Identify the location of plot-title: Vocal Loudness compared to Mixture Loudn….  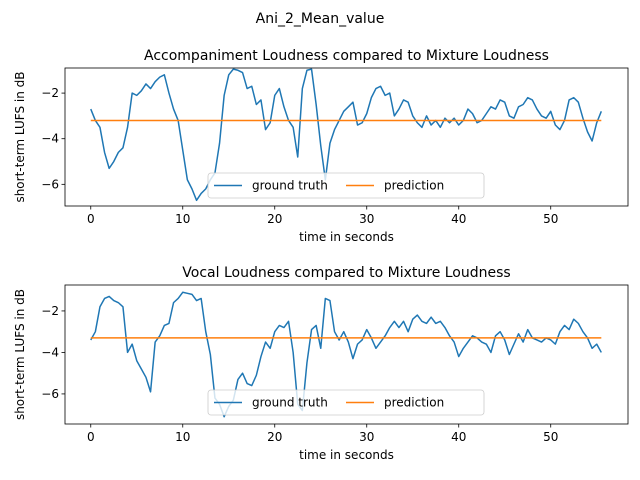
(346, 273).